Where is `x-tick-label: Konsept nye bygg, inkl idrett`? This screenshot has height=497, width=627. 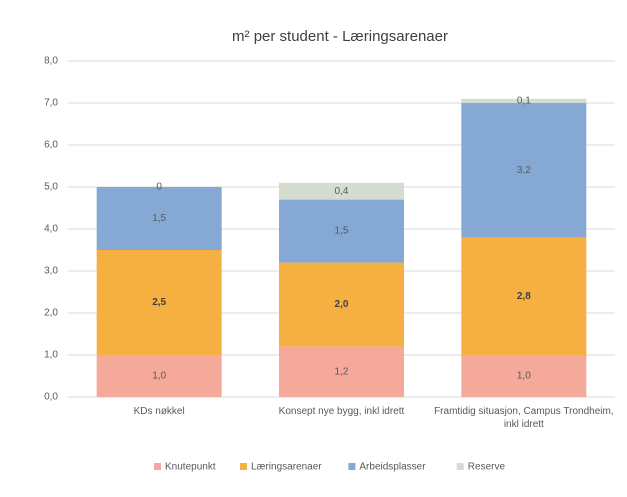
x-tick-label: Konsept nye bygg, inkl idrett is located at coordinates (341, 411).